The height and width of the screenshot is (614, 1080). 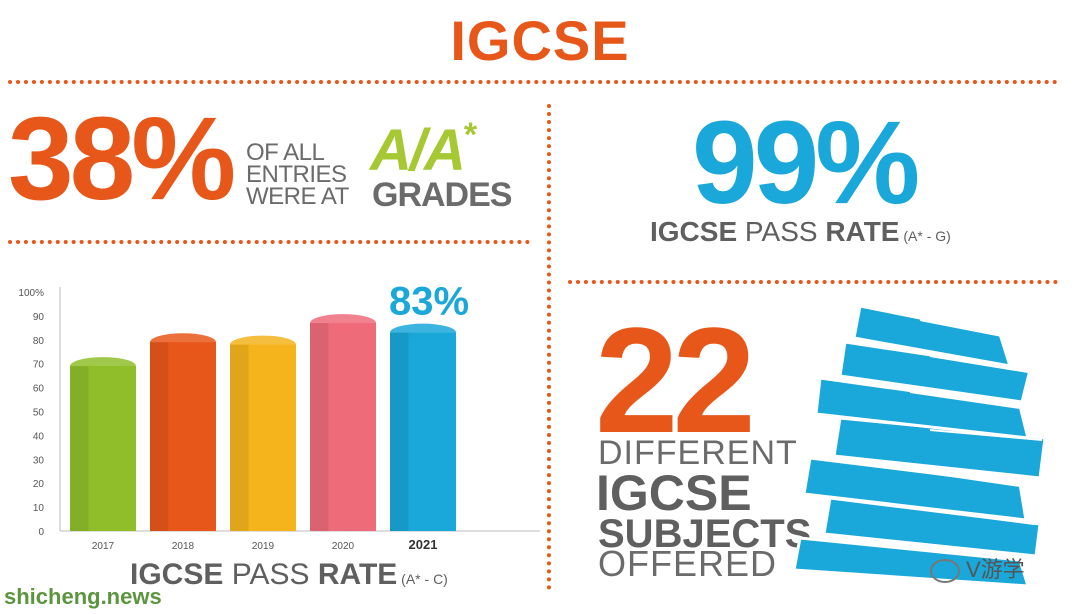 I want to click on y-tick-label: 100%, so click(x=31, y=293).